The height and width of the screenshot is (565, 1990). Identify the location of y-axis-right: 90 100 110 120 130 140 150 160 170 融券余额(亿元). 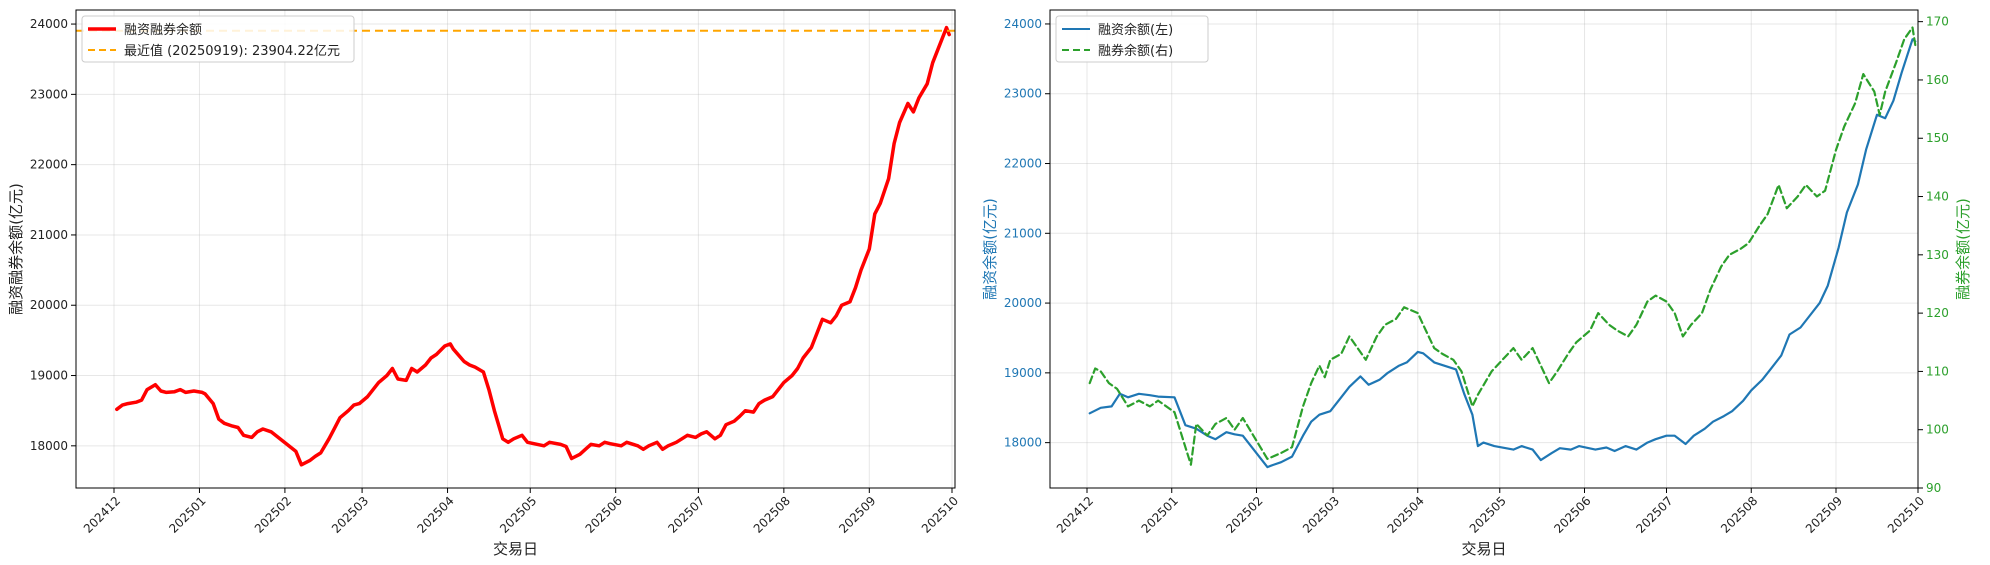
(1945, 255).